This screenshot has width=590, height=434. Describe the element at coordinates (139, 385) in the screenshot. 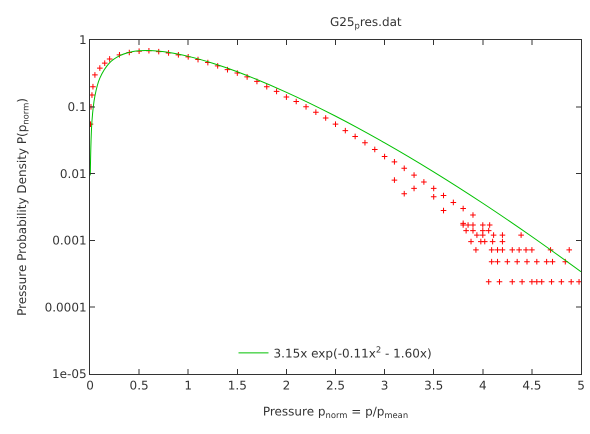

I see `x-tick-label: 0.5` at that location.